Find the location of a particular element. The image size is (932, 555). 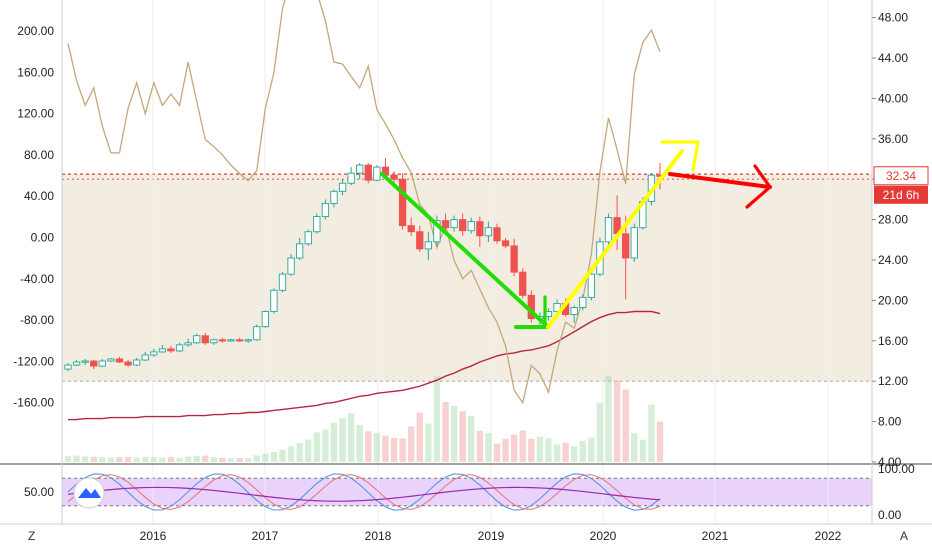

right-axis-tick-label: 20.00 is located at coordinates (893, 300).